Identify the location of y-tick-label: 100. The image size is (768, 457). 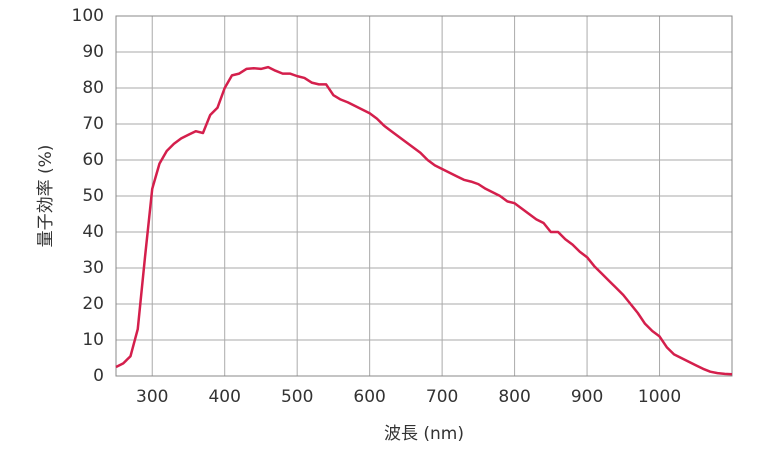
(88, 16).